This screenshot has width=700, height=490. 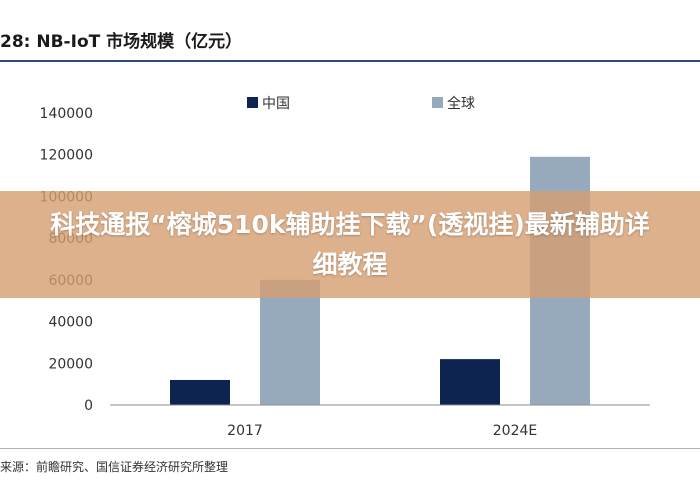 I want to click on legend-label: 全球, so click(x=461, y=103).